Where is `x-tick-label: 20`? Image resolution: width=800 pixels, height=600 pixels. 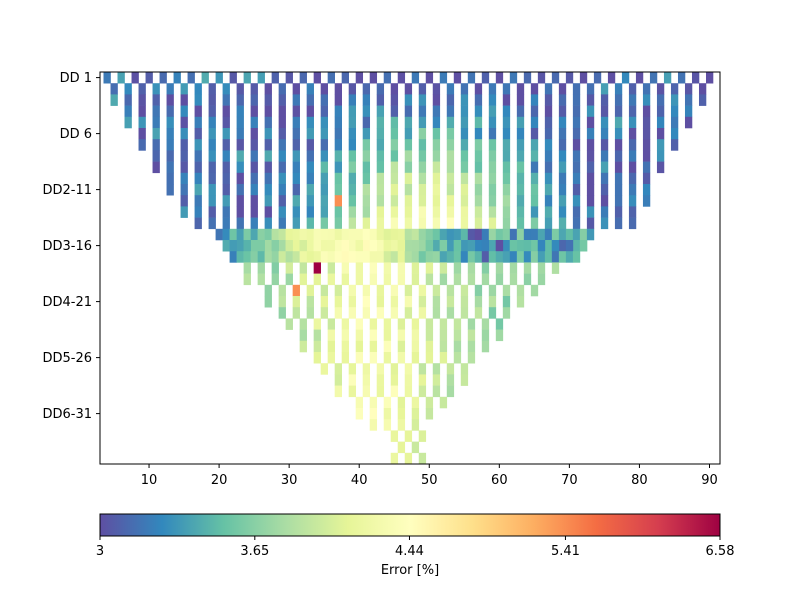
x-tick-label: 20 is located at coordinates (219, 480).